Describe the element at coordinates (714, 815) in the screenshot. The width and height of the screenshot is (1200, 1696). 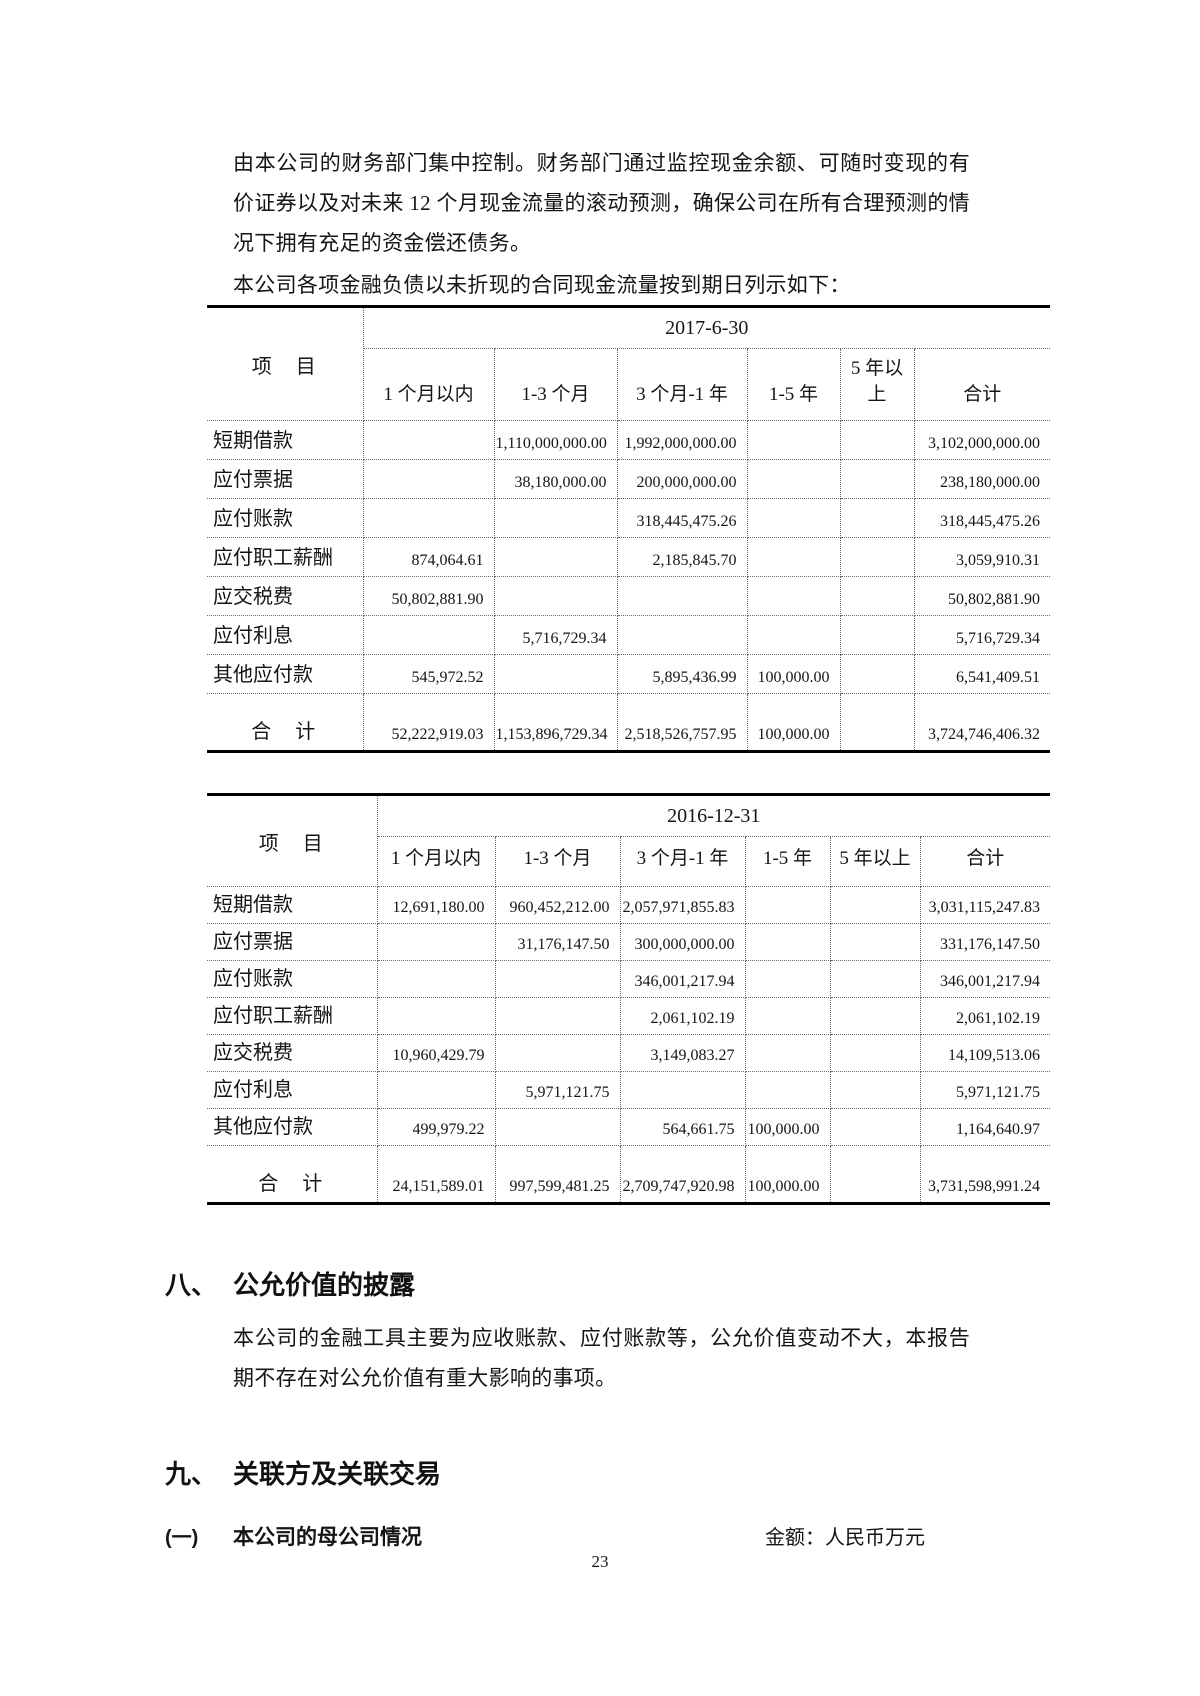
I see `date-header: 2016-12-31` at that location.